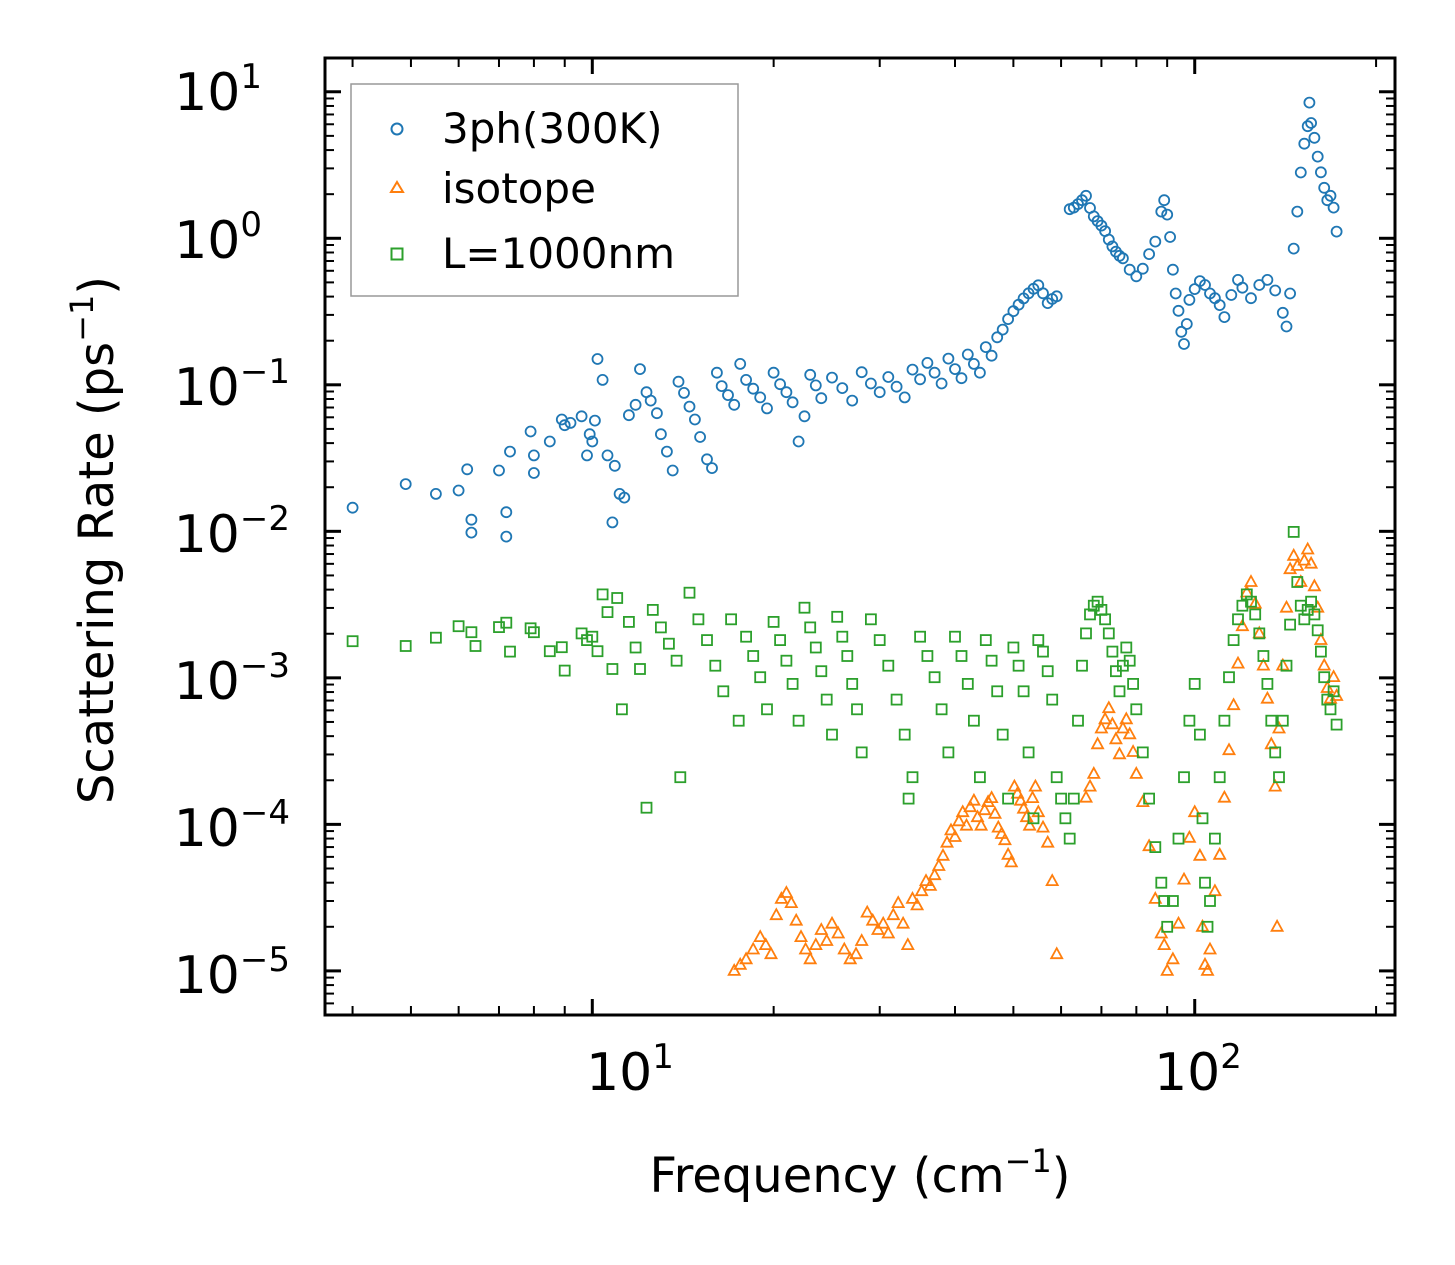 This screenshot has height=1265, width=1455. What do you see at coordinates (94, 540) in the screenshot?
I see `y-axis-label: Scattering Rate (ps−1)` at bounding box center [94, 540].